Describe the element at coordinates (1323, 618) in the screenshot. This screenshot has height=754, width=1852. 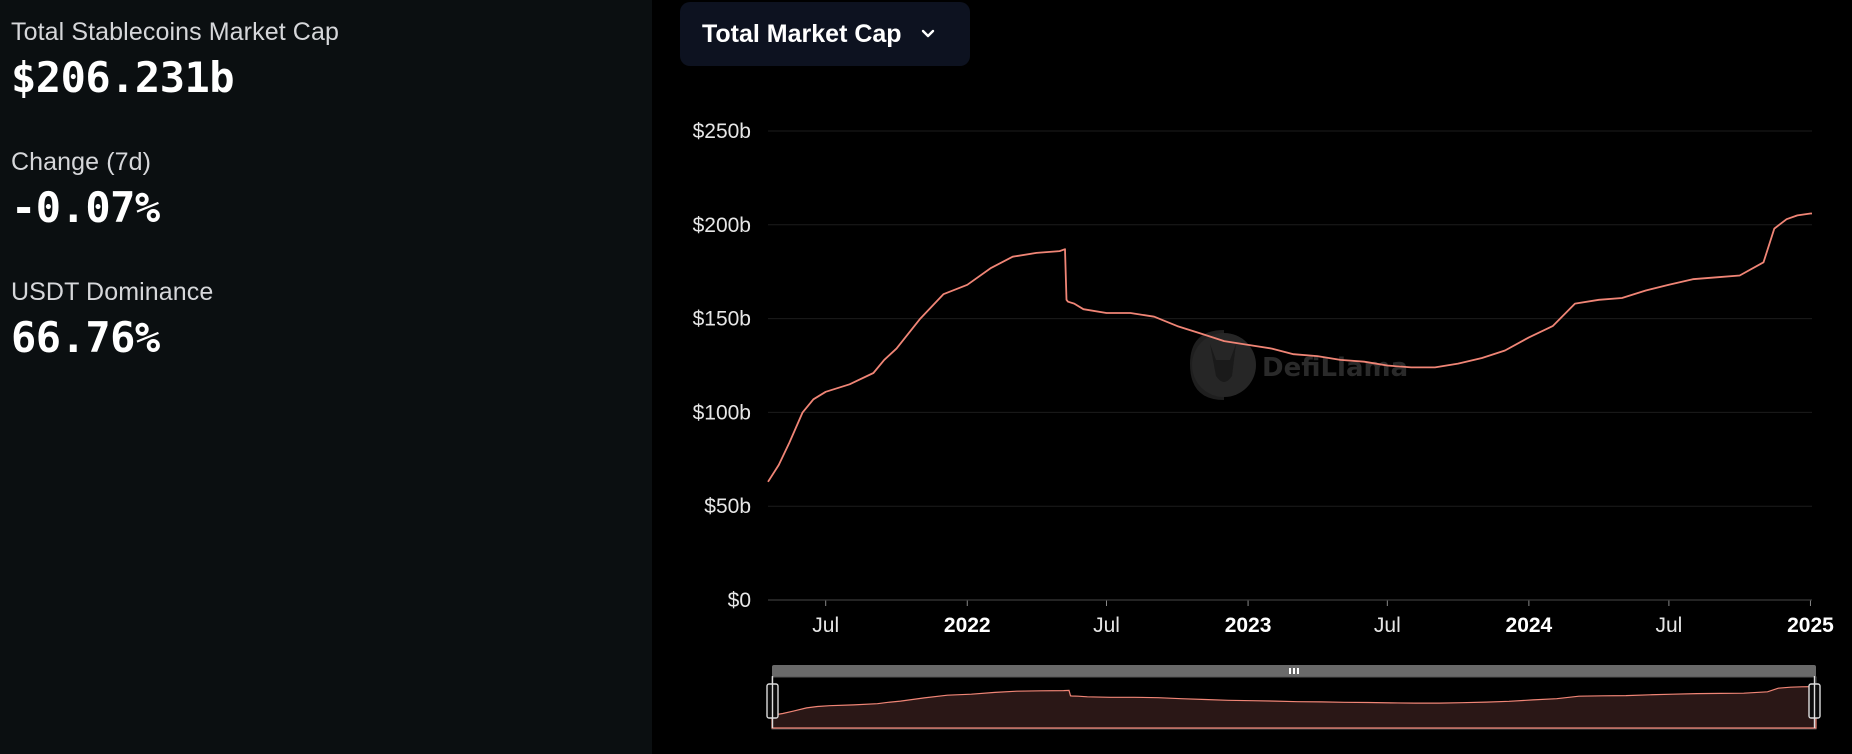
I see `x-axis: Jul 2022 Jul 2023 Jul 2024 Jul 2025` at that location.